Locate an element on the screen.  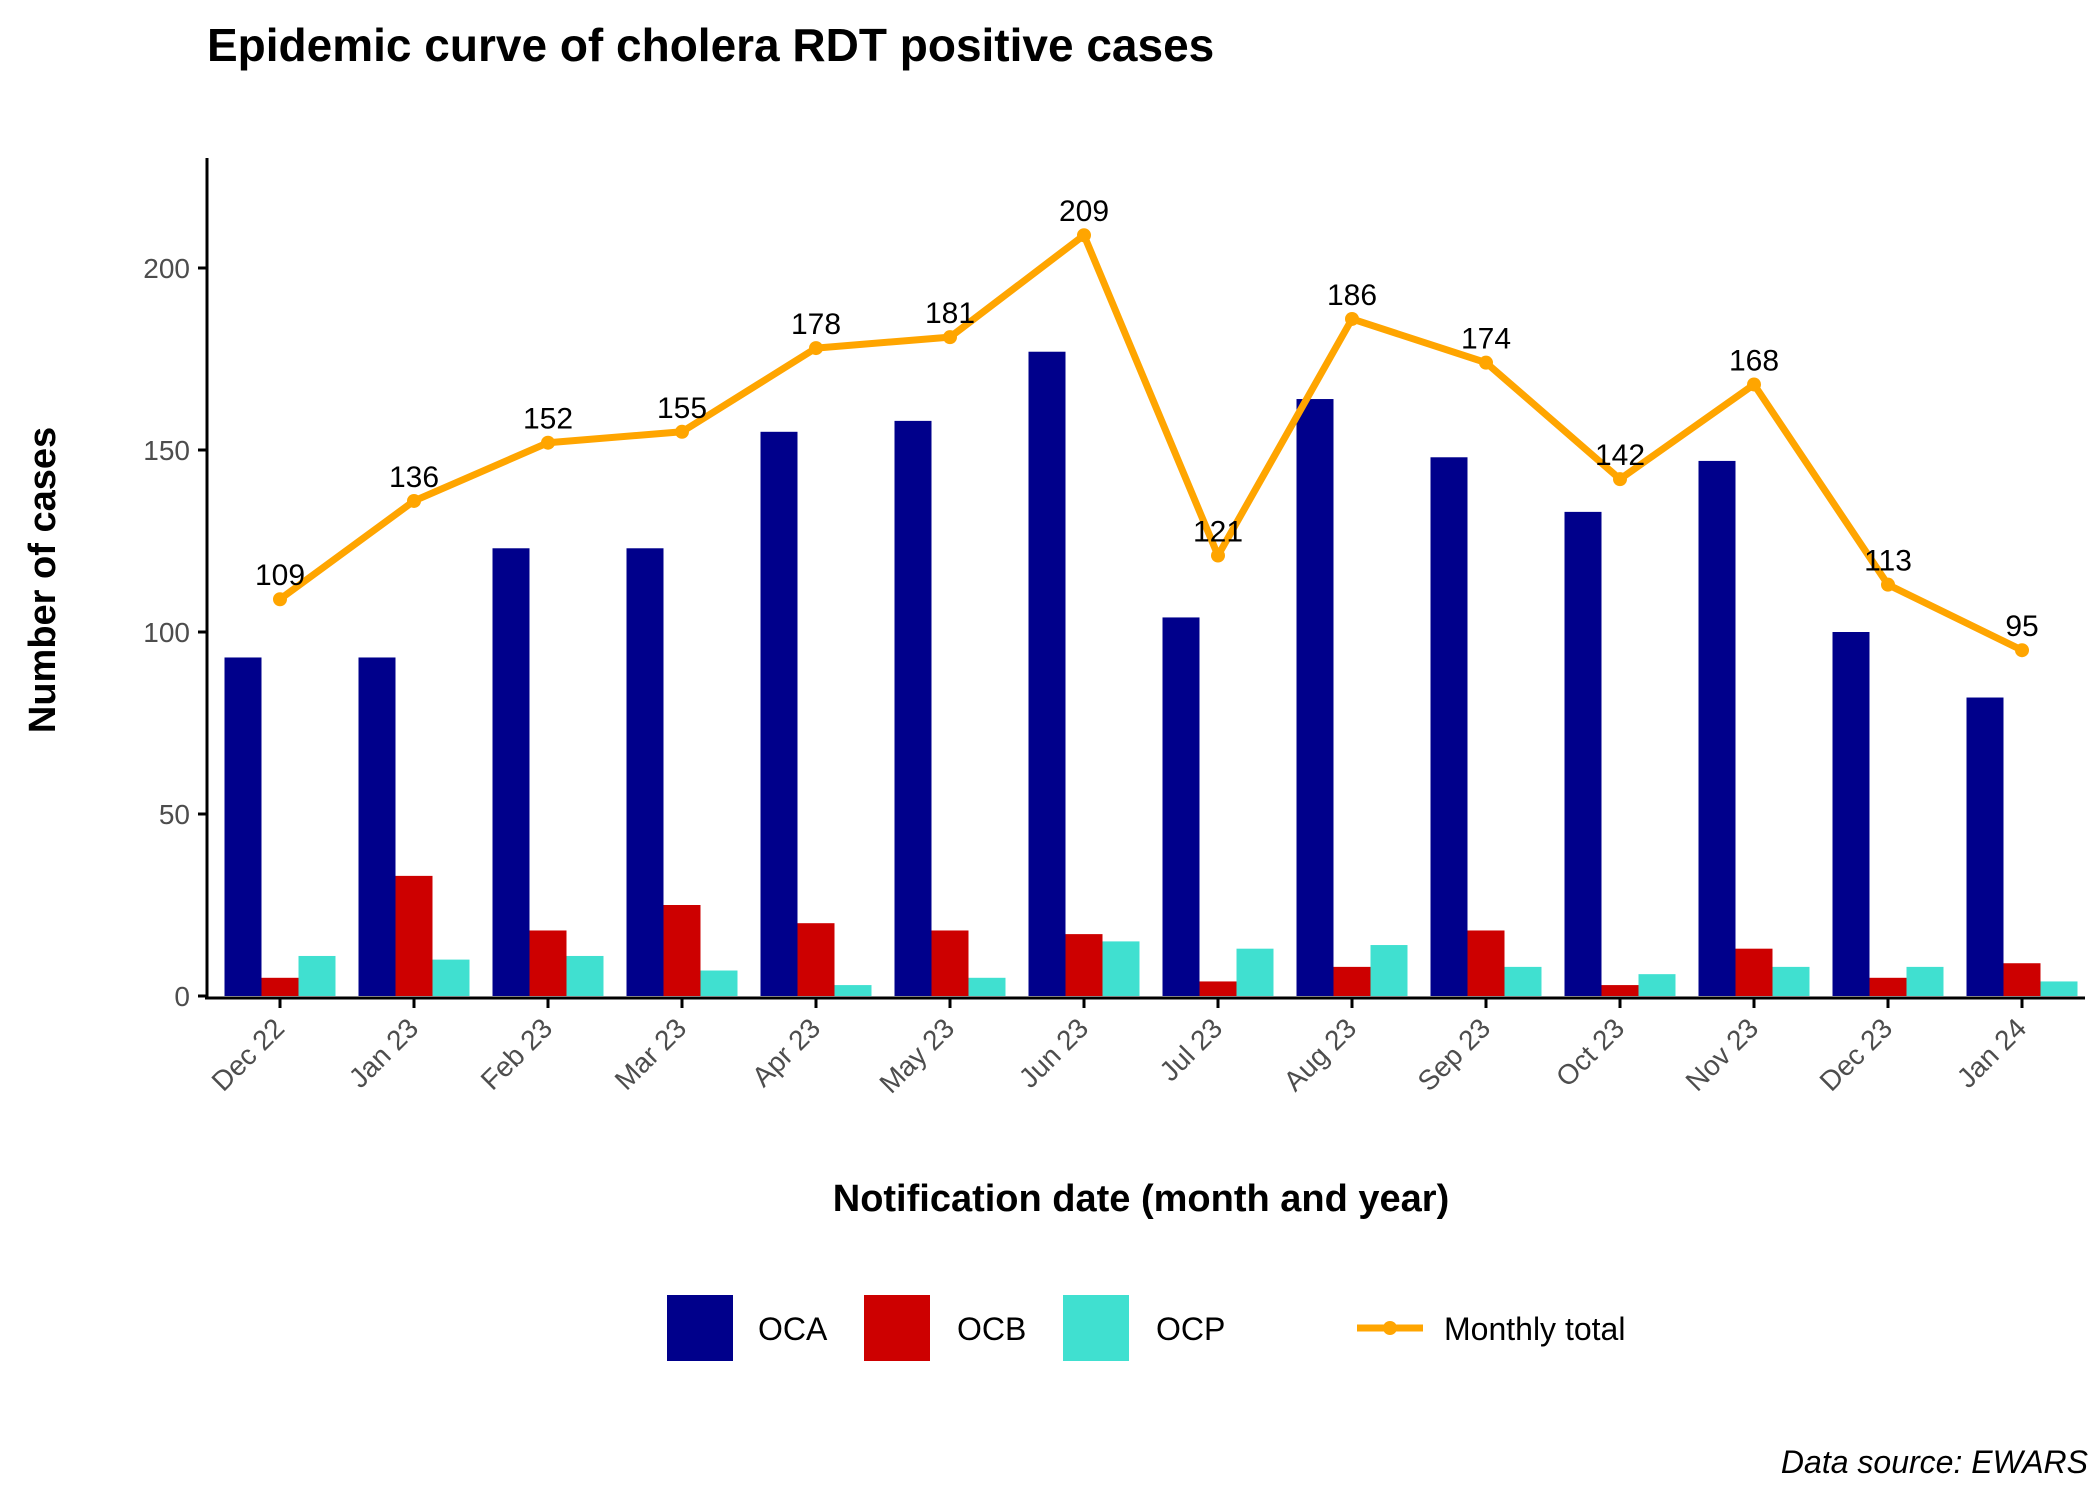
monthly-total-label-7: 121 is located at coordinates (1218, 532).